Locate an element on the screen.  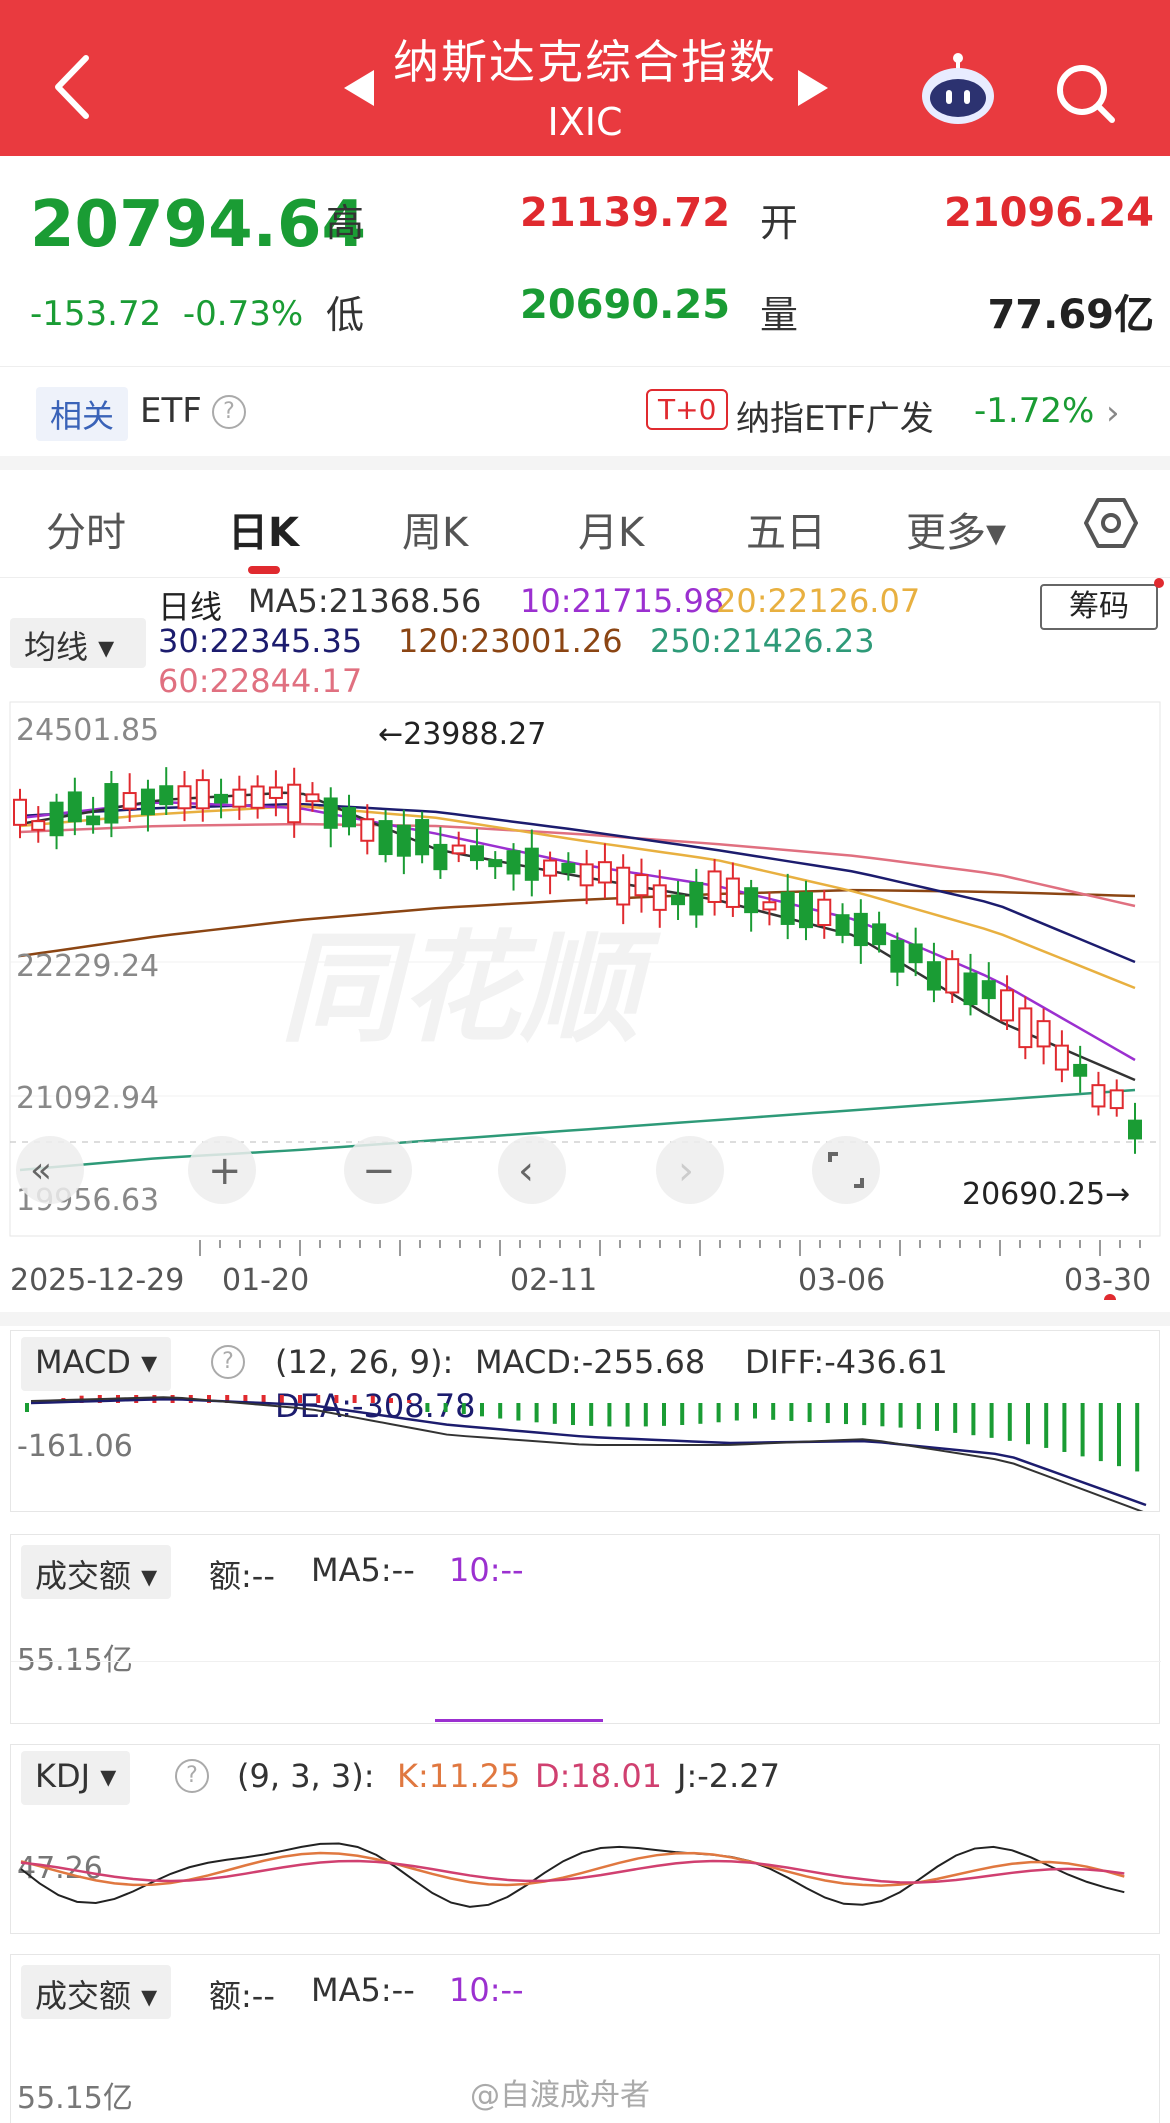
tab-more: 更多▾ is located at coordinates (956, 533).